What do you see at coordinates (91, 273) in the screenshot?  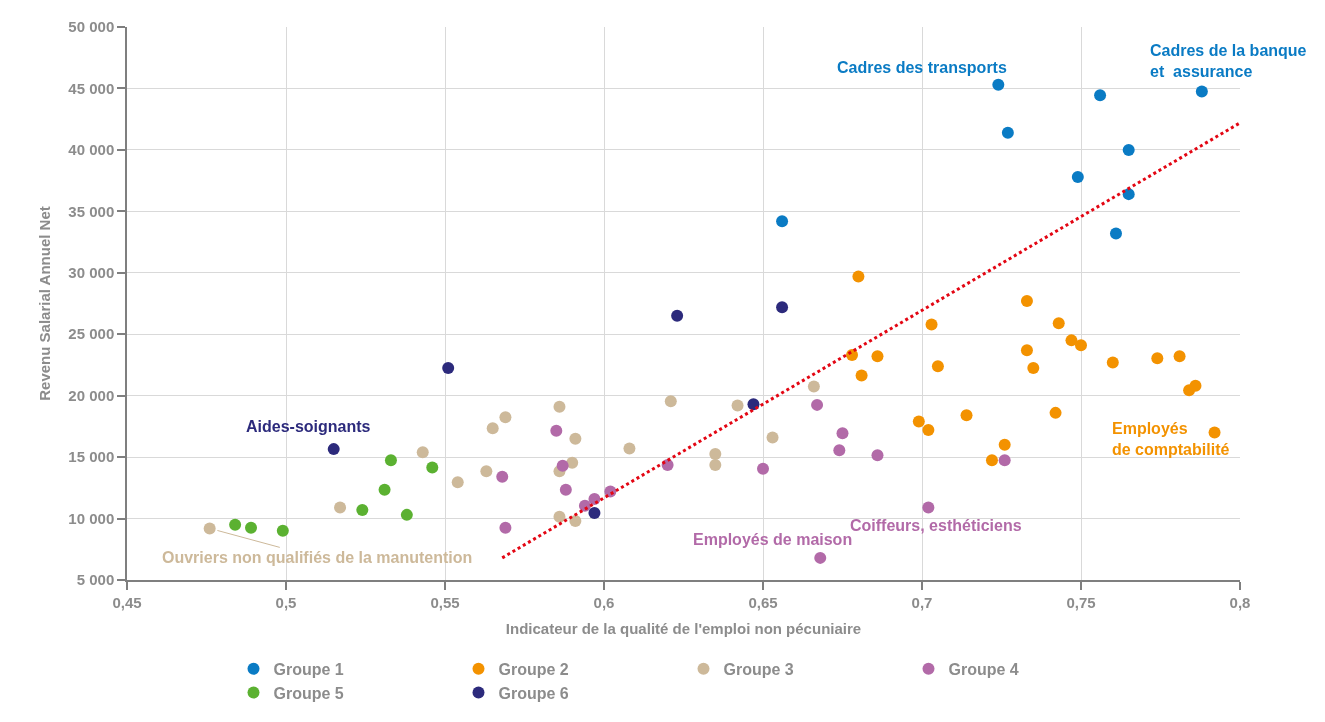 I see `y-tick-label: 30 000` at bounding box center [91, 273].